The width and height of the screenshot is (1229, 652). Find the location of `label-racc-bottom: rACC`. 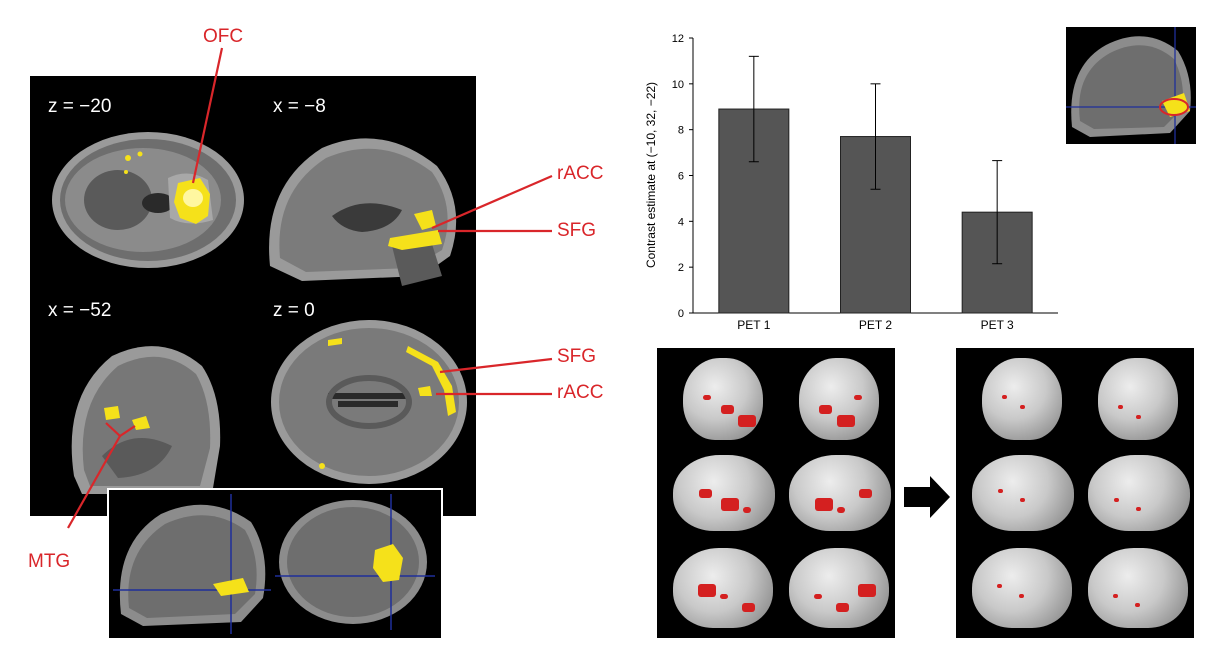

label-racc-bottom: rACC is located at coordinates (580, 392).